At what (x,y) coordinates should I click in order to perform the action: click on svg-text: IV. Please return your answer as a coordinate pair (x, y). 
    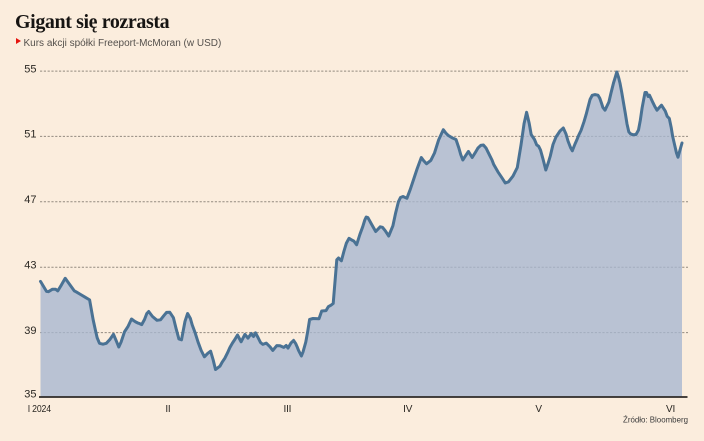
    Looking at the image, I should click on (408, 409).